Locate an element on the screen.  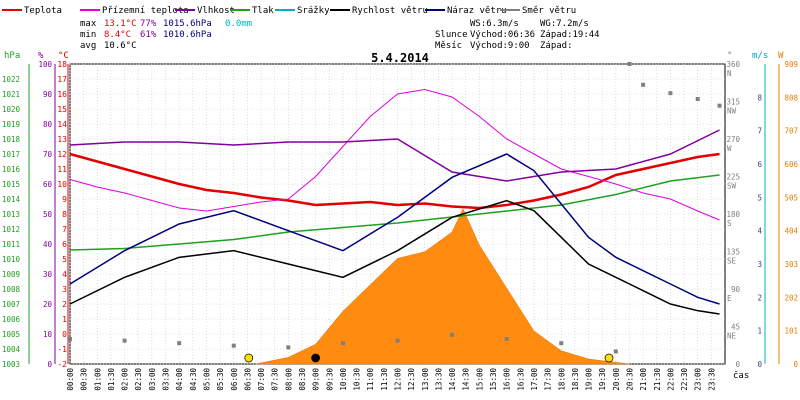
pct-tick-label: 0 is located at coordinates (49, 364).